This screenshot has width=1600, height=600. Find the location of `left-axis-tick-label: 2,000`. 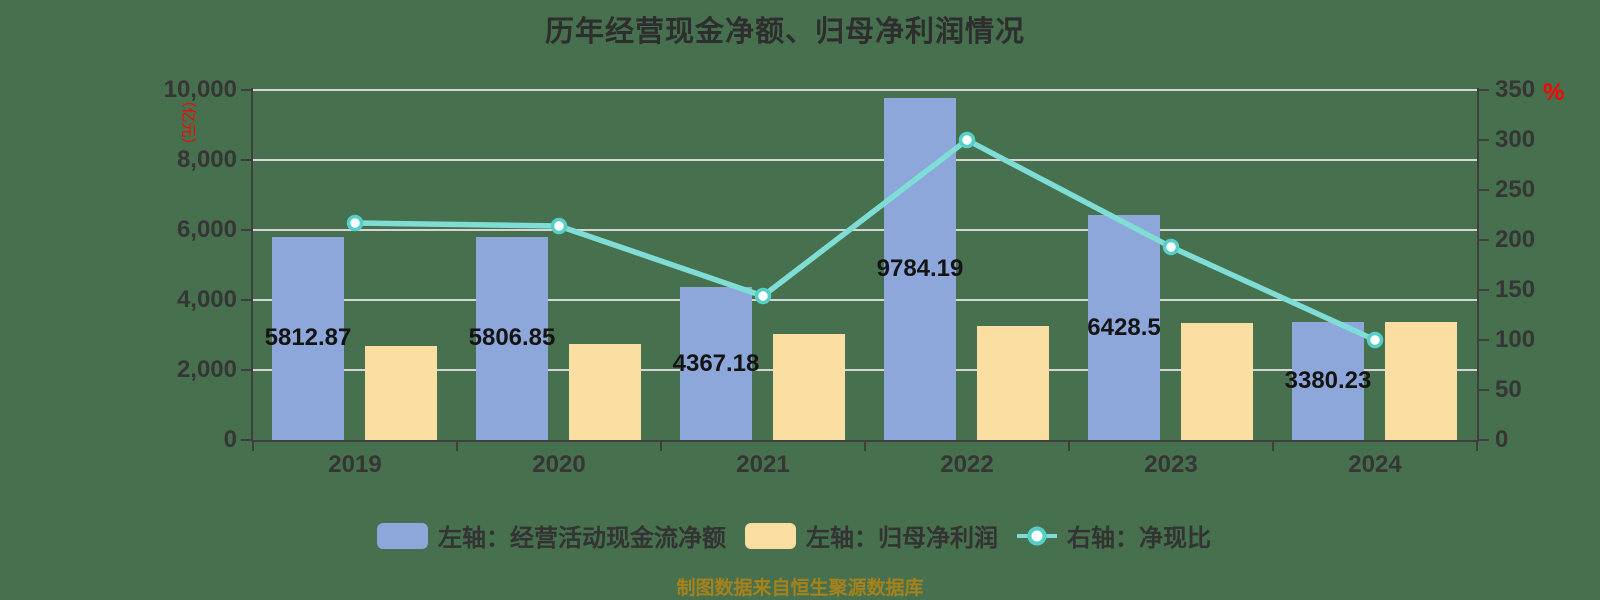

left-axis-tick-label: 2,000 is located at coordinates (206, 369).